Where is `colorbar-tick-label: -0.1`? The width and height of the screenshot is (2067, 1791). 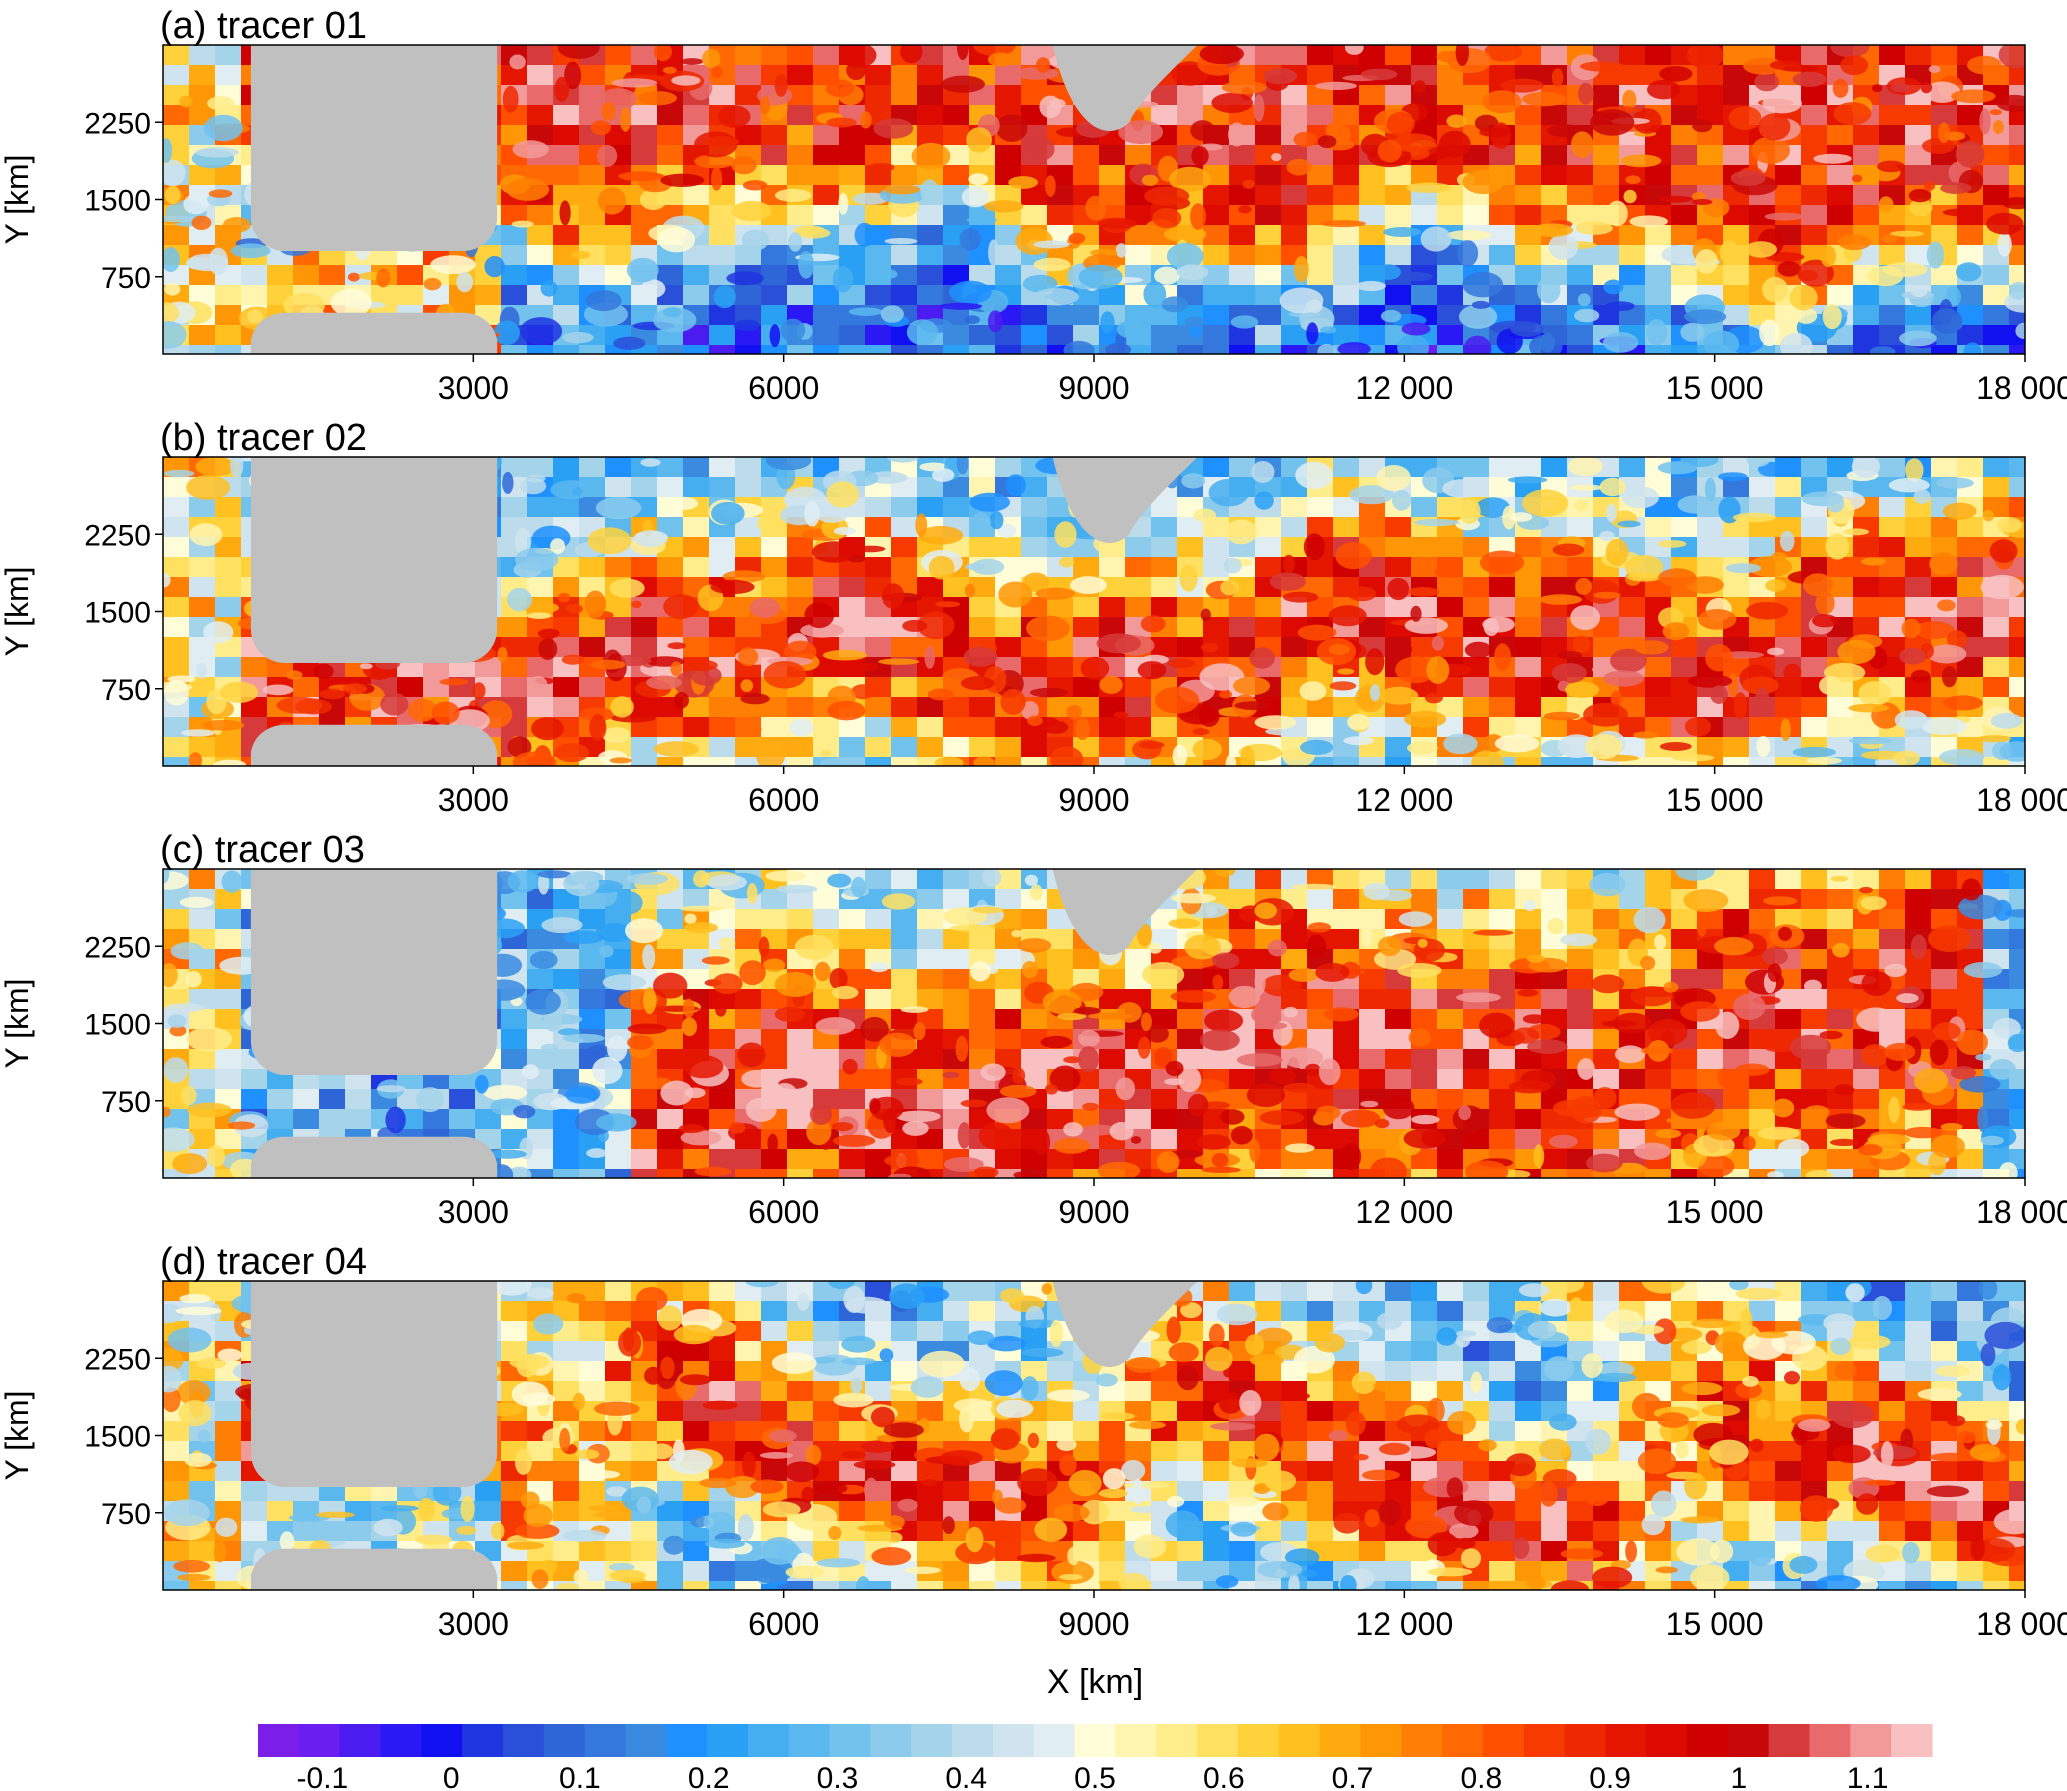 colorbar-tick-label: -0.1 is located at coordinates (323, 1776).